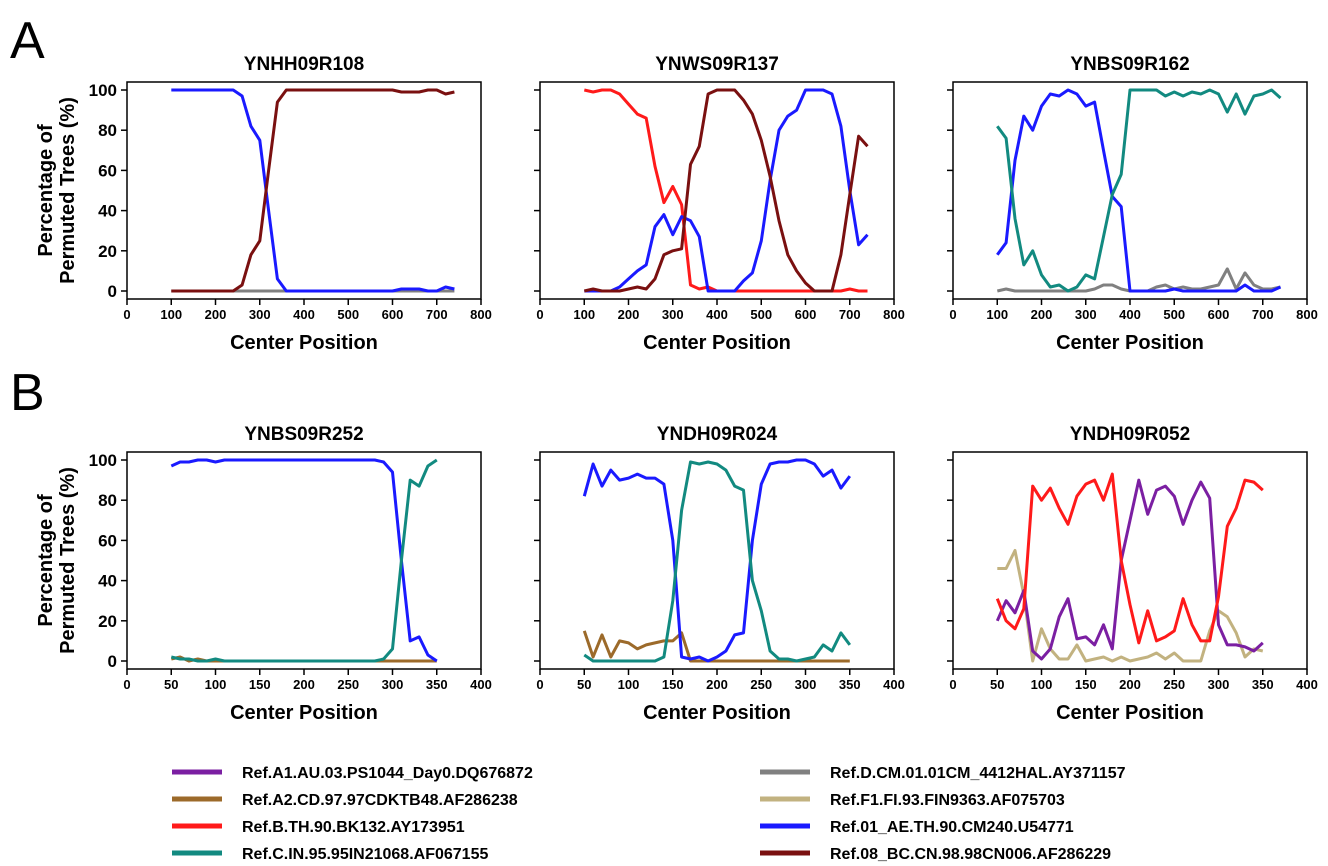 The image size is (1328, 866). Describe the element at coordinates (27, 41) in the screenshot. I see `panel-label-a: A` at that location.